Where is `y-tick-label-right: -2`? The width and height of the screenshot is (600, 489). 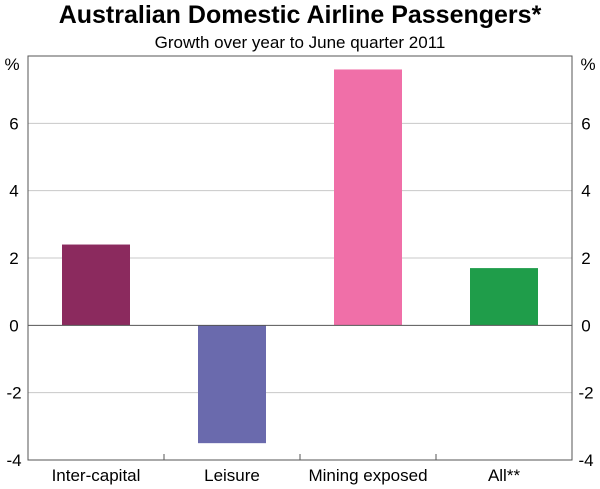
y-tick-label-right: -2 is located at coordinates (585, 393).